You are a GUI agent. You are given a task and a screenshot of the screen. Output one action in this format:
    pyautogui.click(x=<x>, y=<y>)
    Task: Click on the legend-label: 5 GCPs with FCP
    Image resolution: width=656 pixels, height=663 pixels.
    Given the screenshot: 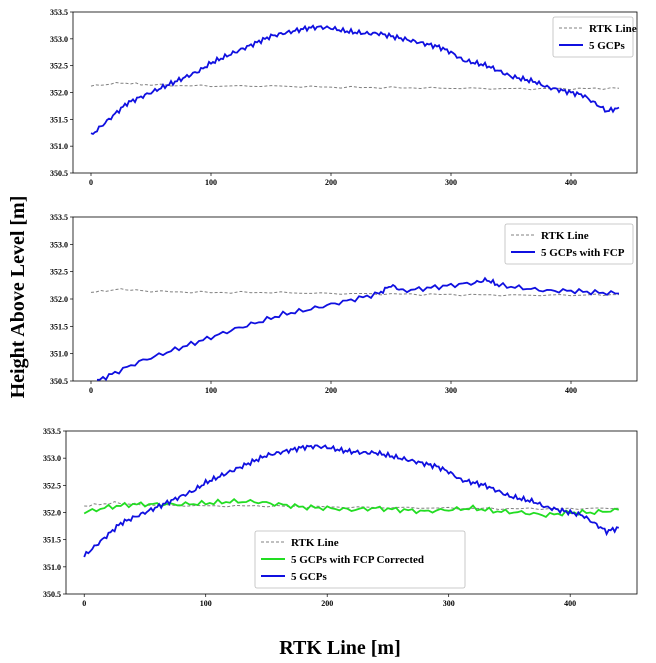 What is the action you would take?
    pyautogui.click(x=583, y=253)
    